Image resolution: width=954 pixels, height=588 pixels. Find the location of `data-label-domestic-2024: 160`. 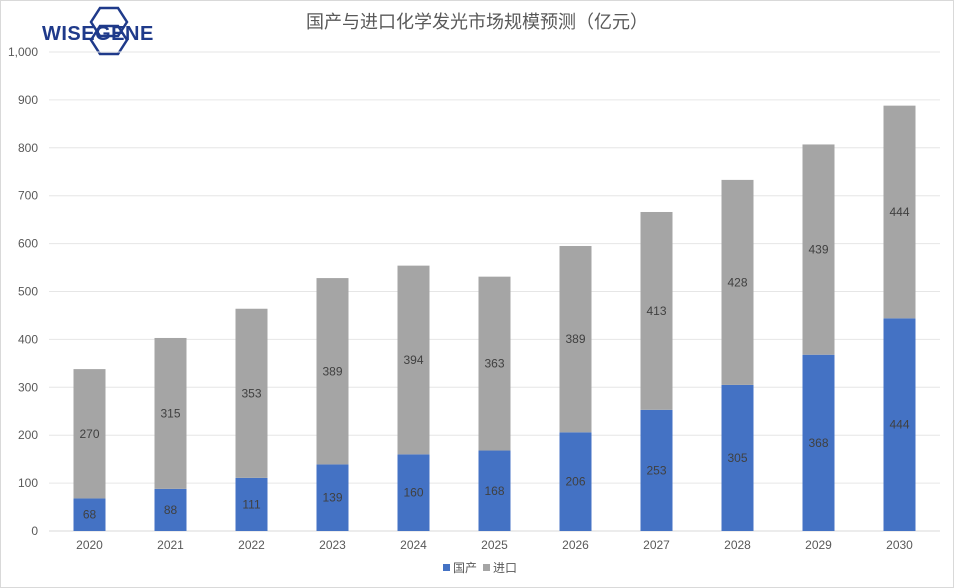

data-label-domestic-2024: 160 is located at coordinates (413, 493).